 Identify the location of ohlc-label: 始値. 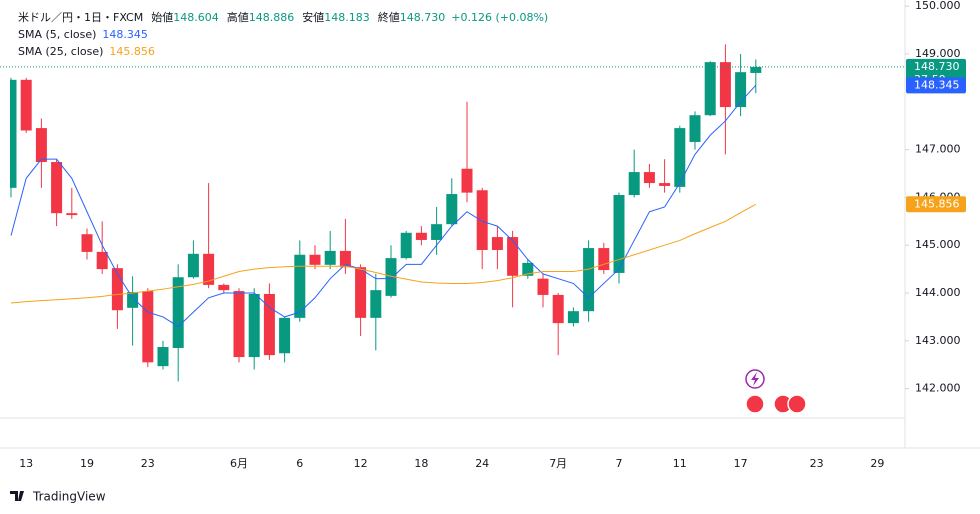
(162, 17).